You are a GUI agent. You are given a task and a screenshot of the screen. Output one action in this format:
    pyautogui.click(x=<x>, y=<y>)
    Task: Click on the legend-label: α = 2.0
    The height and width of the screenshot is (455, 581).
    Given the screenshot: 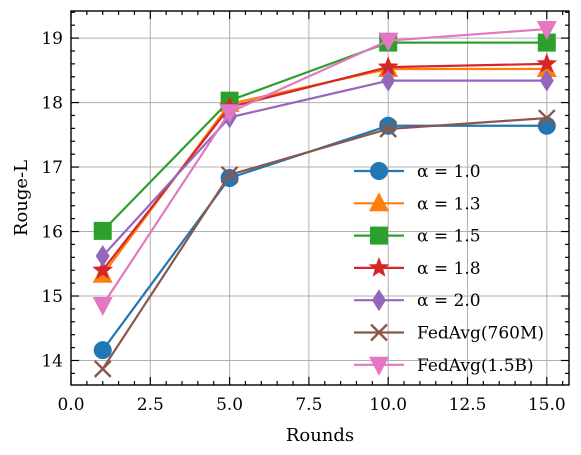 What is the action you would take?
    pyautogui.click(x=449, y=301)
    